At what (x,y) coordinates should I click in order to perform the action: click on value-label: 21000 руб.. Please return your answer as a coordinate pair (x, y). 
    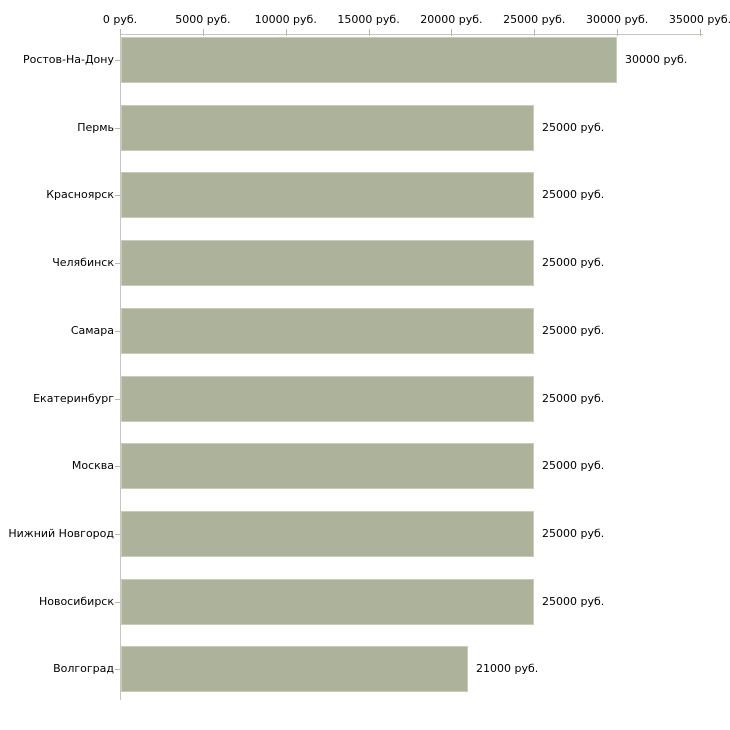
    Looking at the image, I should click on (507, 668).